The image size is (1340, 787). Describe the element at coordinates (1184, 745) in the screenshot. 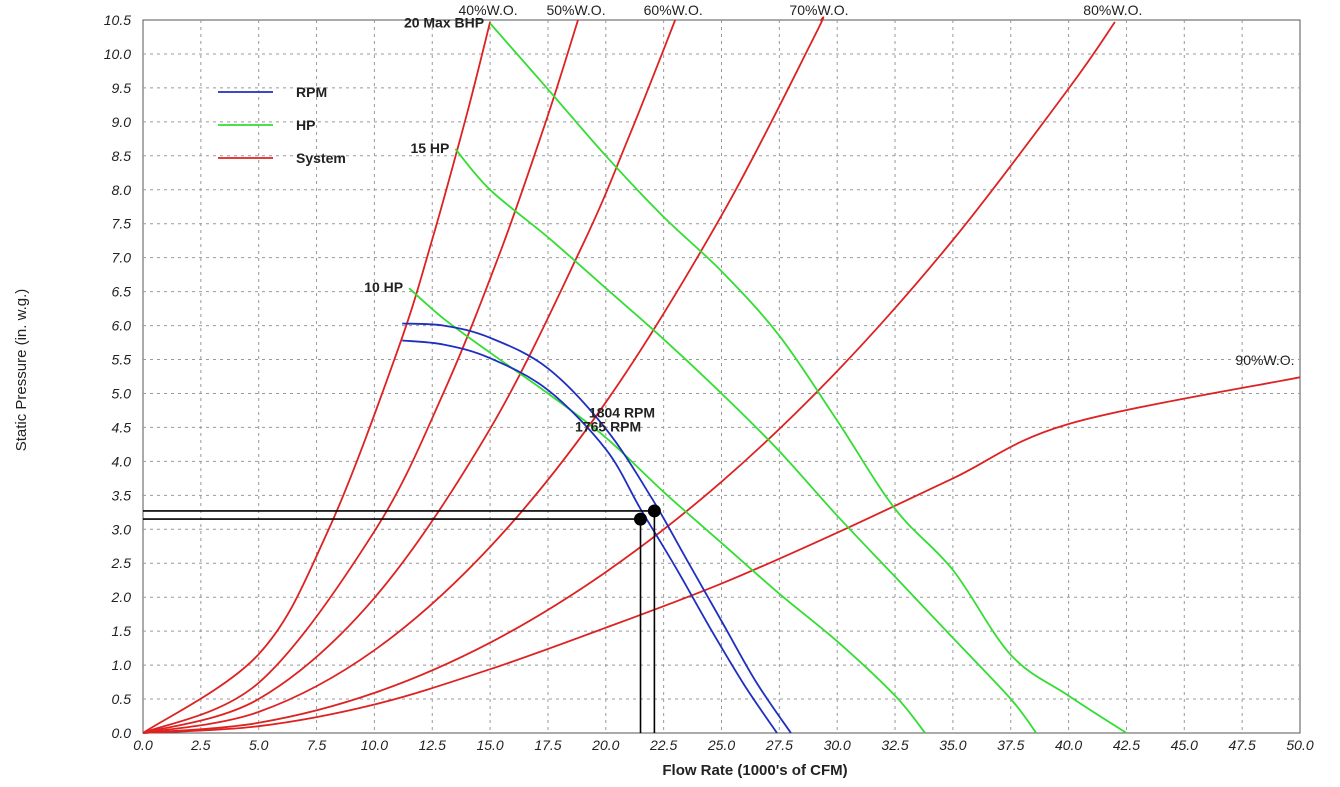

I see `x-tick-label: 45.0` at that location.